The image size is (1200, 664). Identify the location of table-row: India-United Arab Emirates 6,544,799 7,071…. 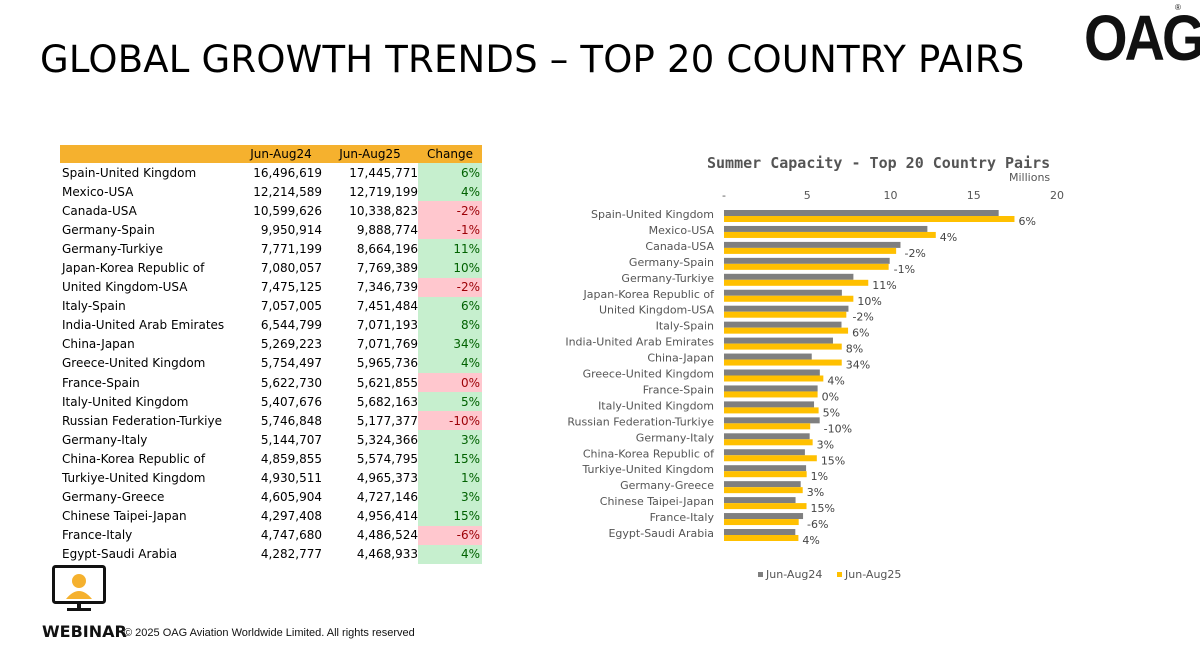
(271, 325).